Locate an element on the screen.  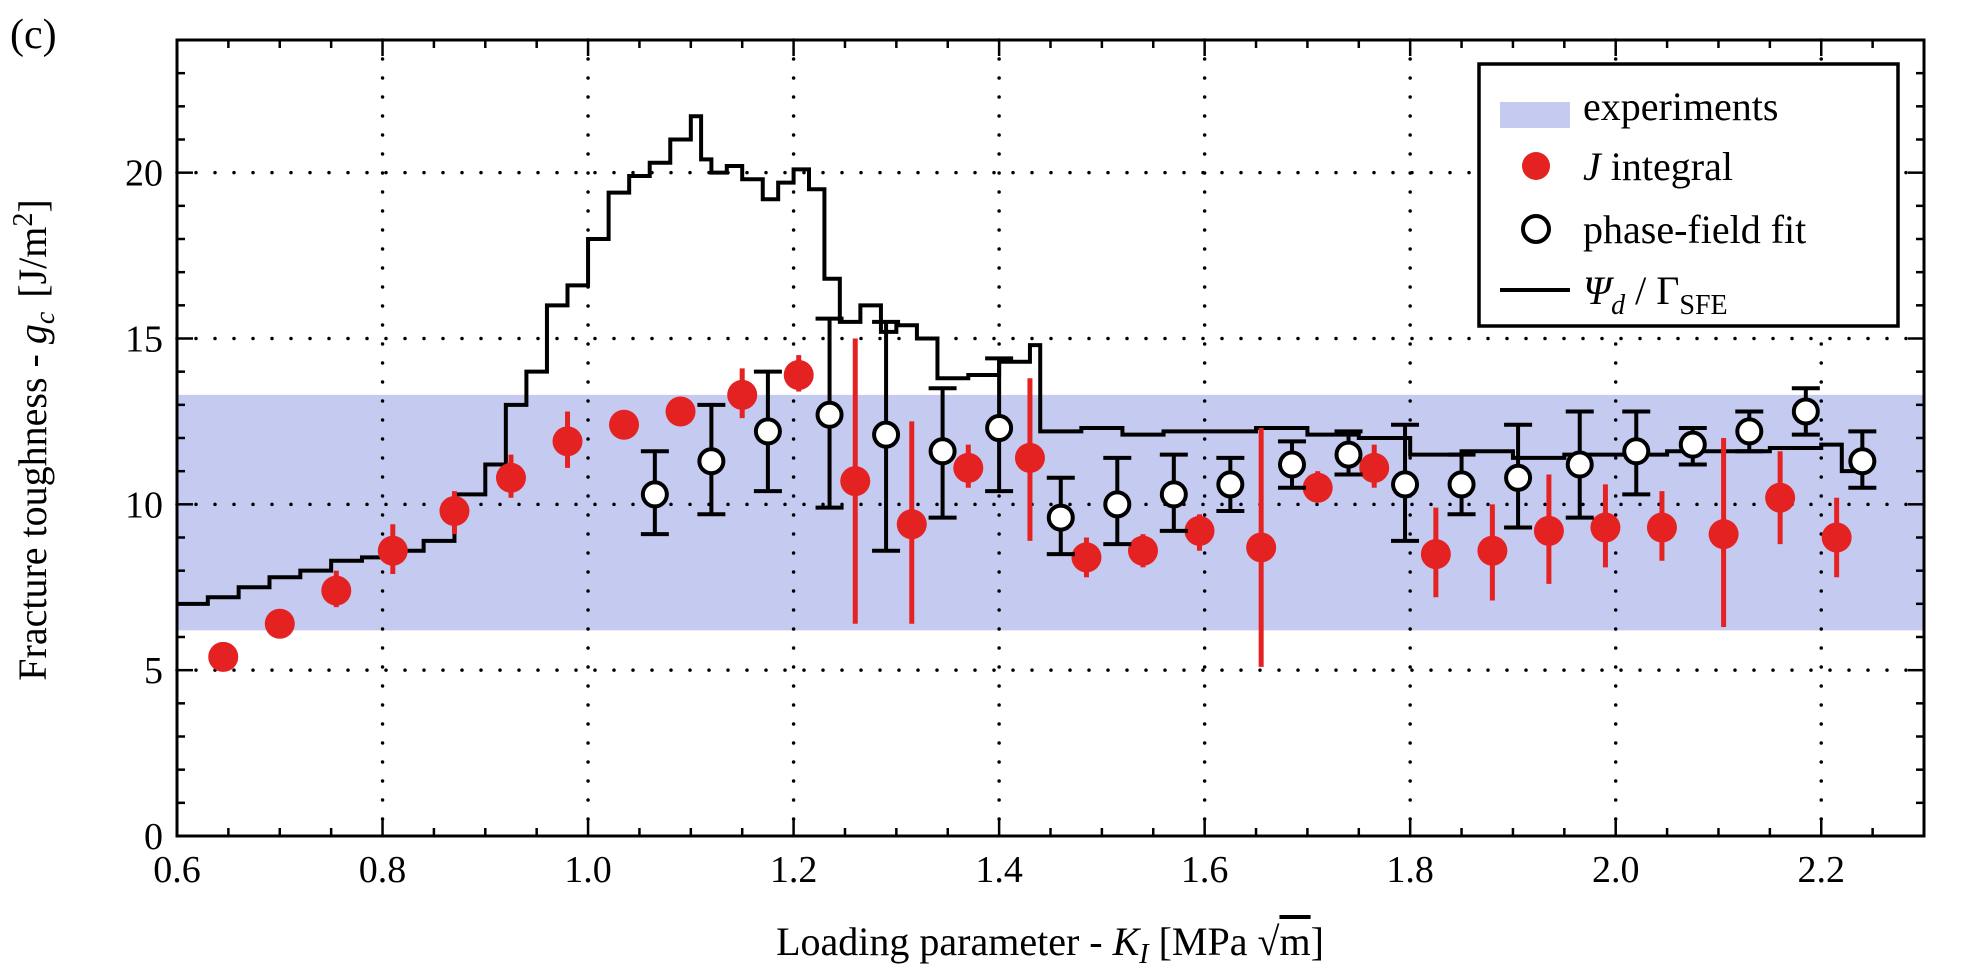
legend-label-phase-field: phase-field fit is located at coordinates (1694, 229).